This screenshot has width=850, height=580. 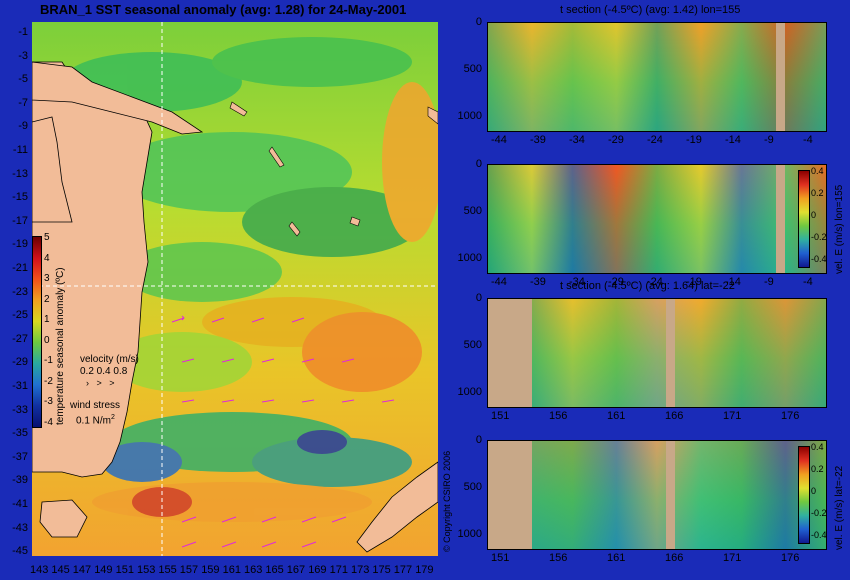 I want to click on panel-colorbar-label: vel. E (m/s) lon=155, so click(x=839, y=229).